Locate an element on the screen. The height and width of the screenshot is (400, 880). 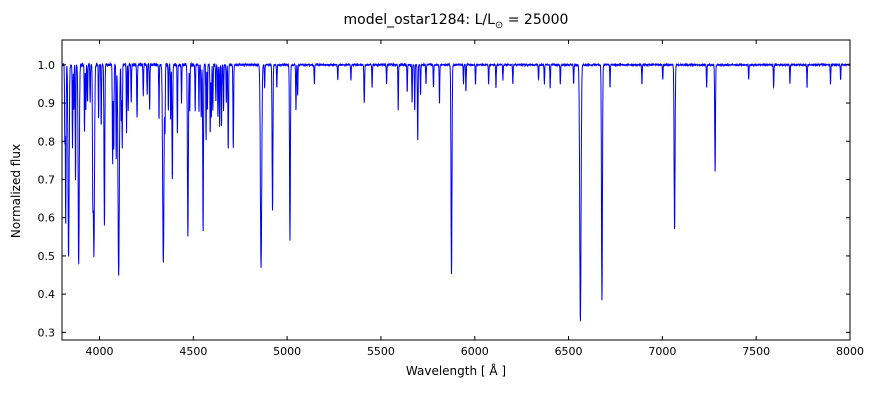
x-tick-label: 5500 is located at coordinates (381, 351).